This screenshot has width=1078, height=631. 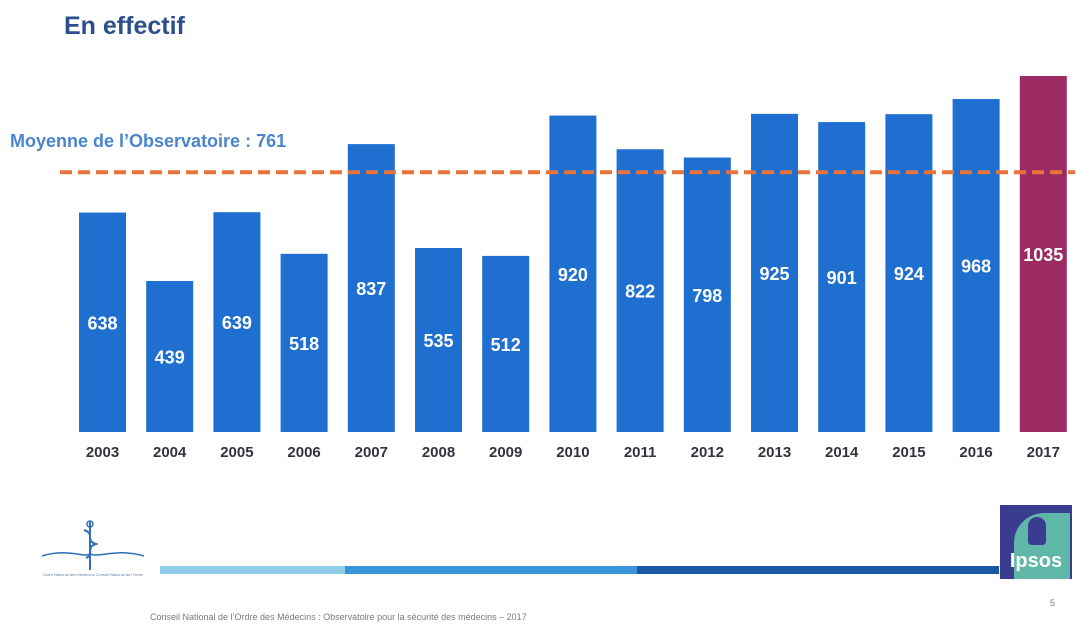 I want to click on x-tick-2013: 2013, so click(x=774, y=452).